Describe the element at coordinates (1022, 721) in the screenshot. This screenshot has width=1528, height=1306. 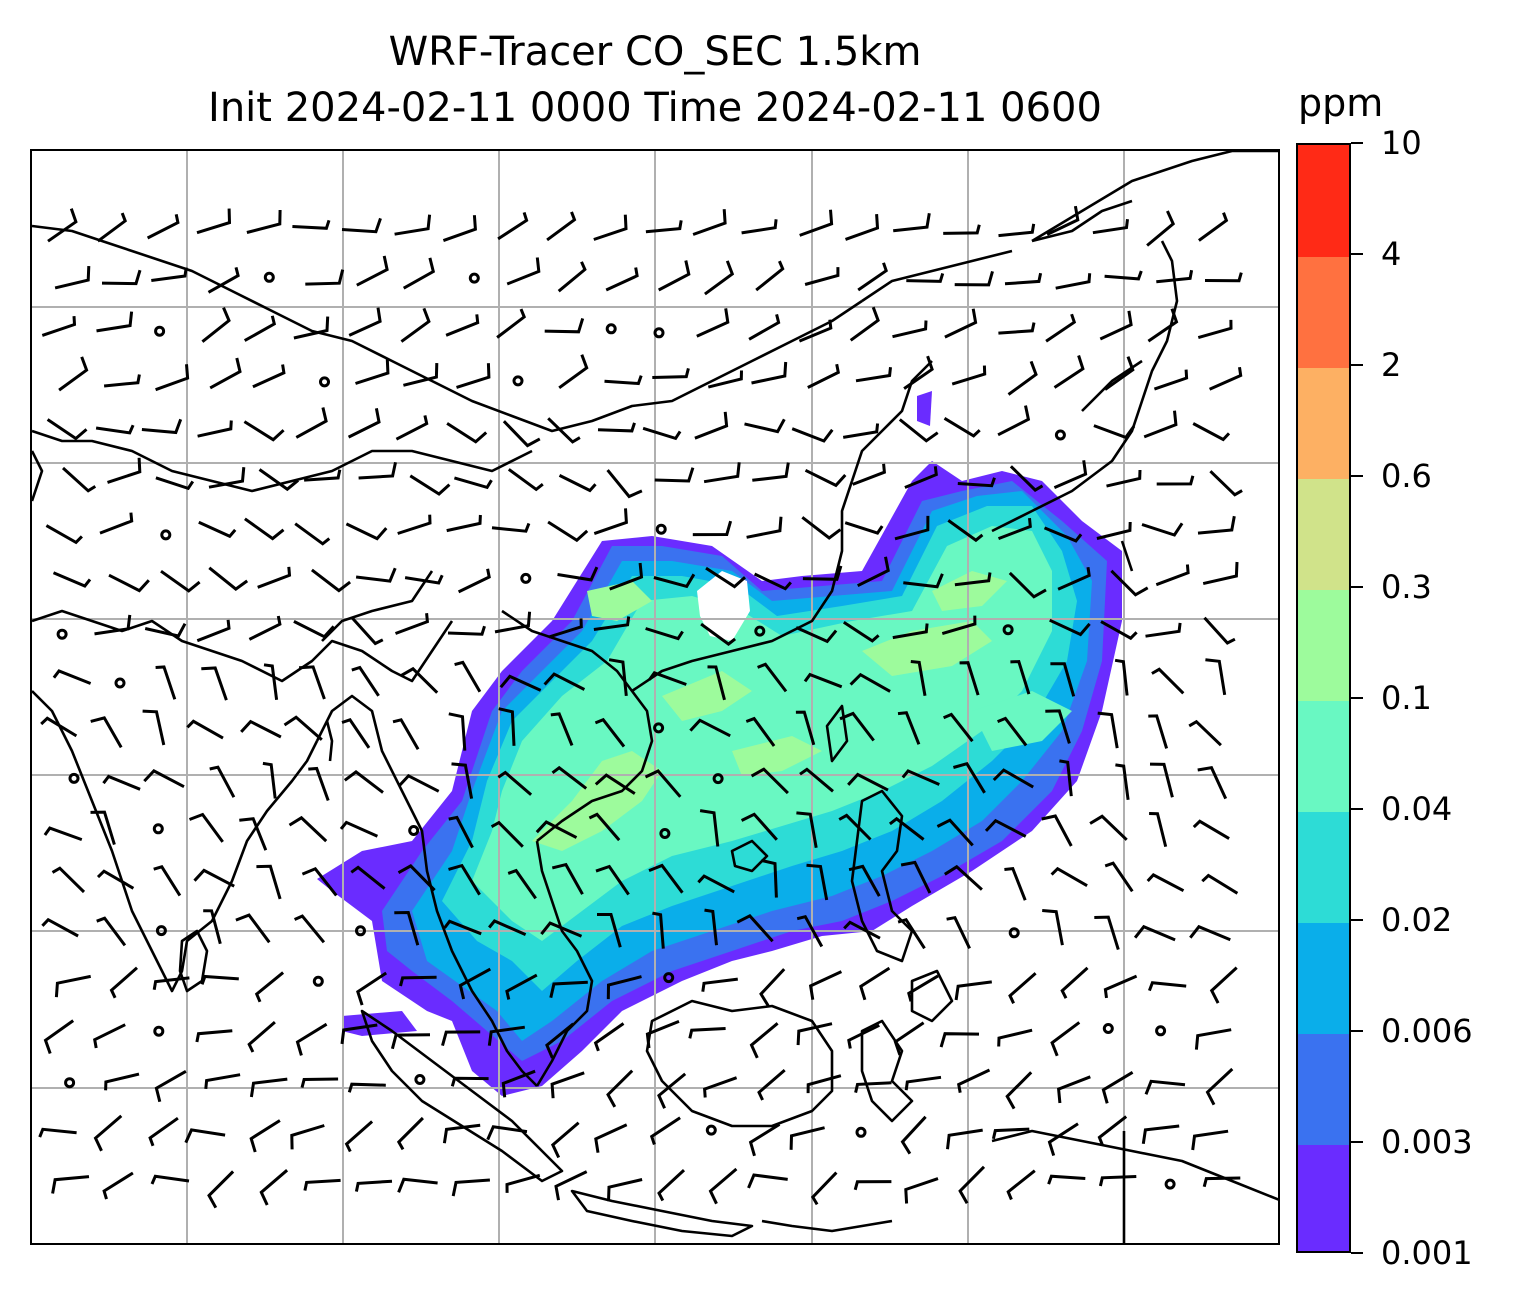
I see `plume-contour-0.04` at that location.